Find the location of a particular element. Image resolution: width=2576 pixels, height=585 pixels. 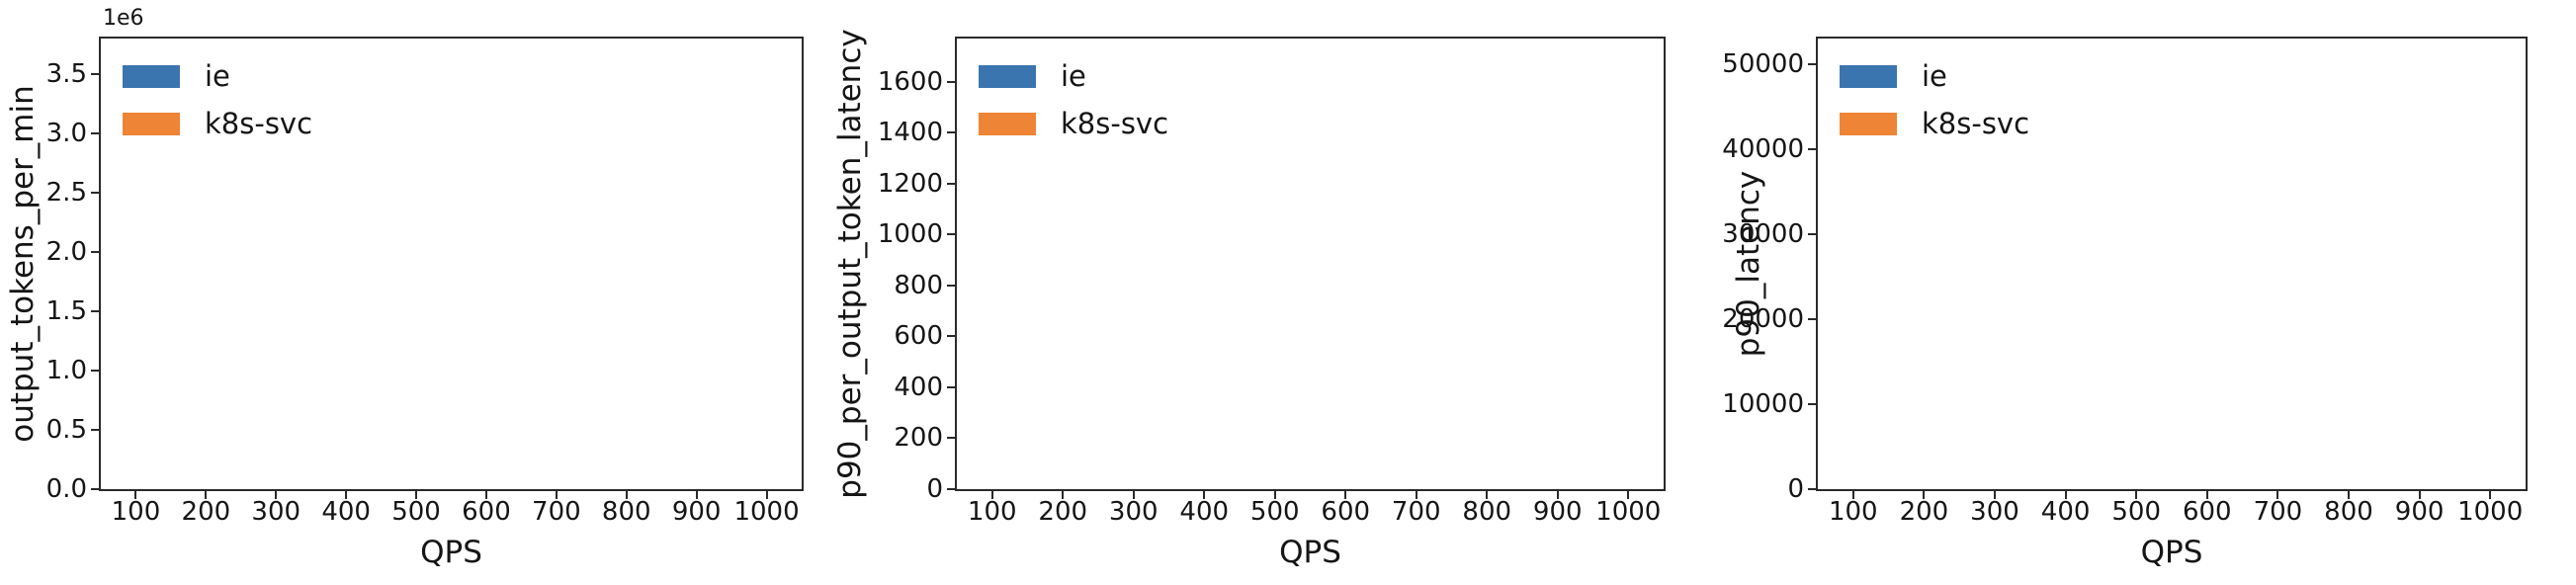

y-tick-label: 400 is located at coordinates (918, 387).